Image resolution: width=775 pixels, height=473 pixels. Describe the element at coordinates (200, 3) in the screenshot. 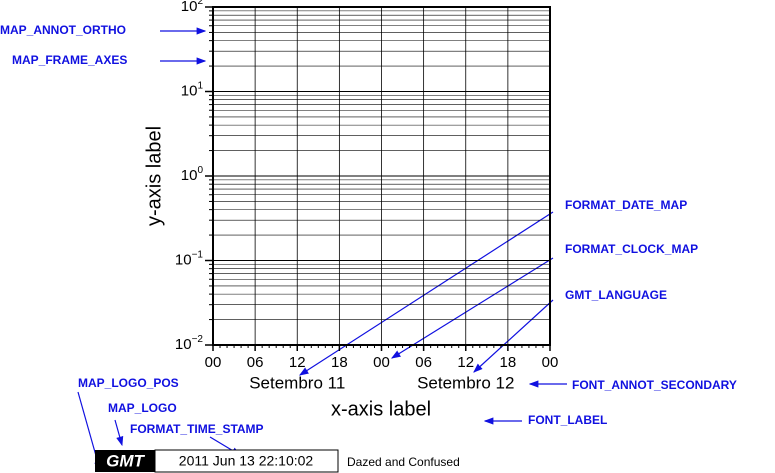

I see `y-tick-exponent: 2` at that location.